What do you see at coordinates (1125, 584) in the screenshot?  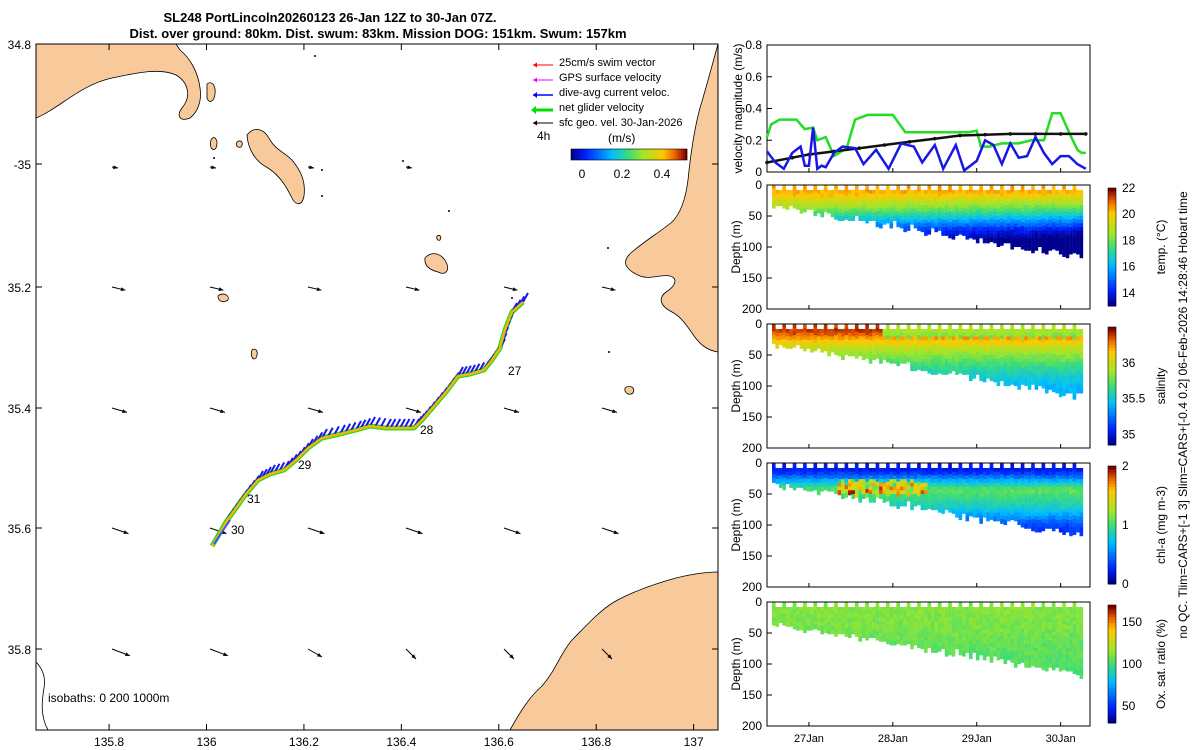 I see `profile-colorbar-tick: 0` at bounding box center [1125, 584].